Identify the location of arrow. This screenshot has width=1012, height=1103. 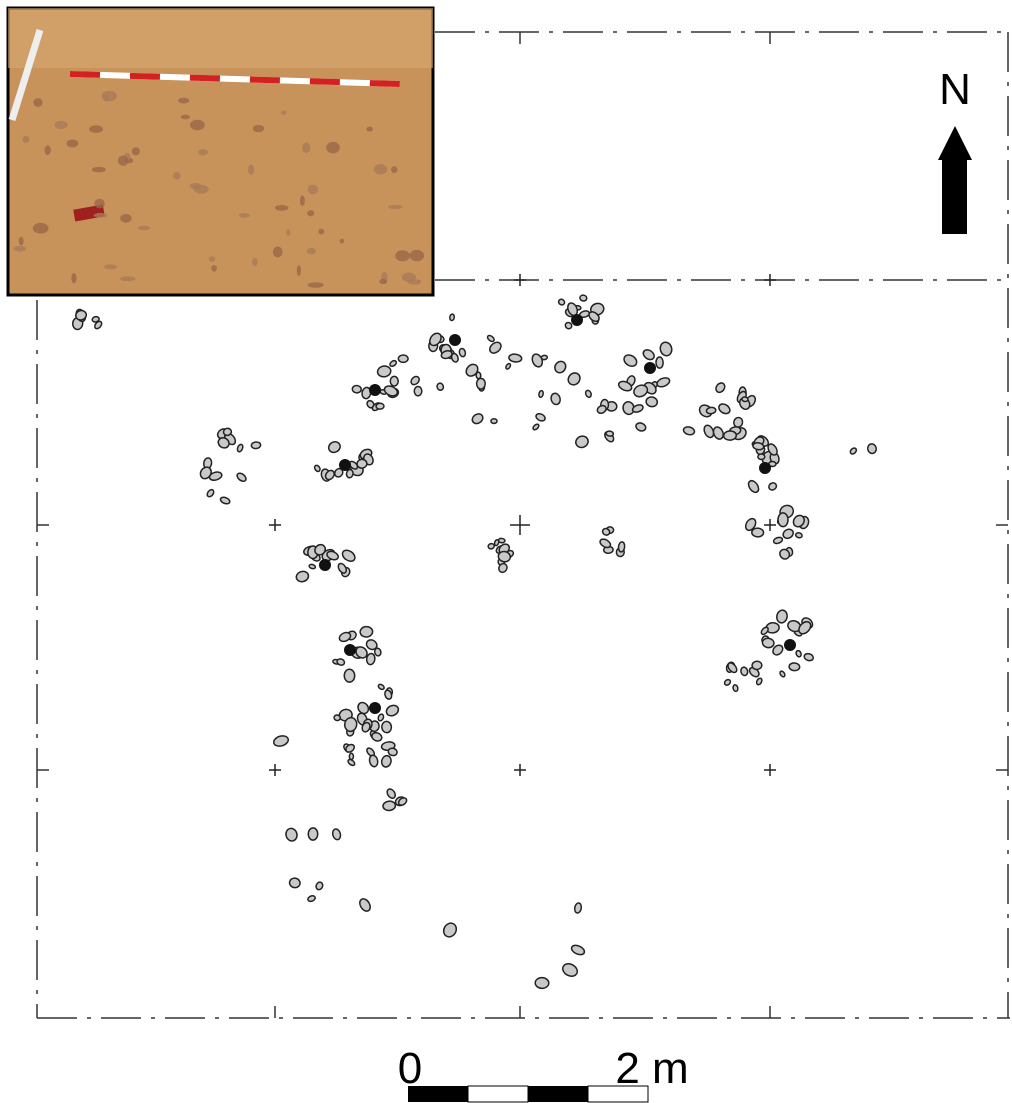
(955, 180).